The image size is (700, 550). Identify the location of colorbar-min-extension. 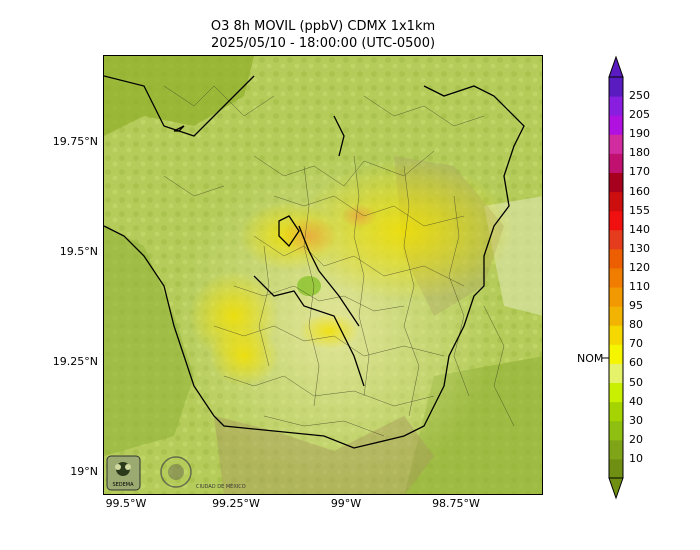
(616, 488).